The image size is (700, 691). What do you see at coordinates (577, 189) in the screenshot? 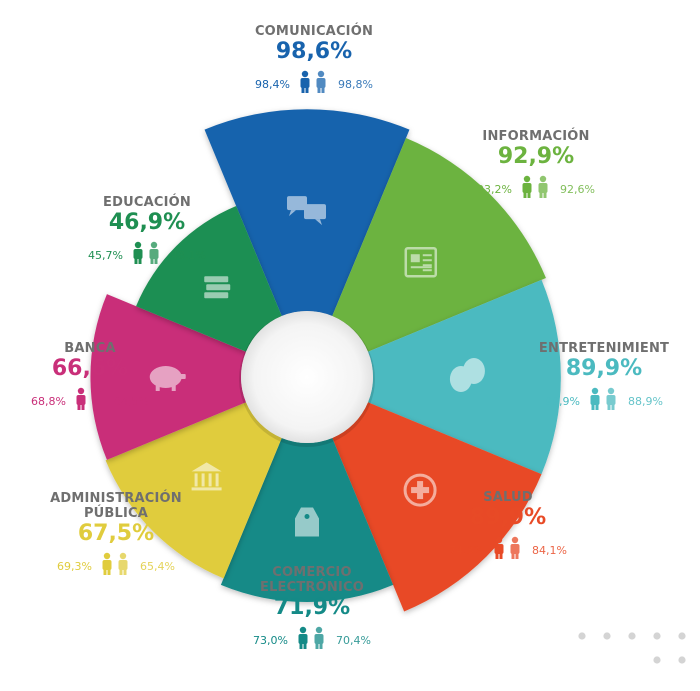
I see `label-men-informacion: 92,6%` at bounding box center [577, 189].